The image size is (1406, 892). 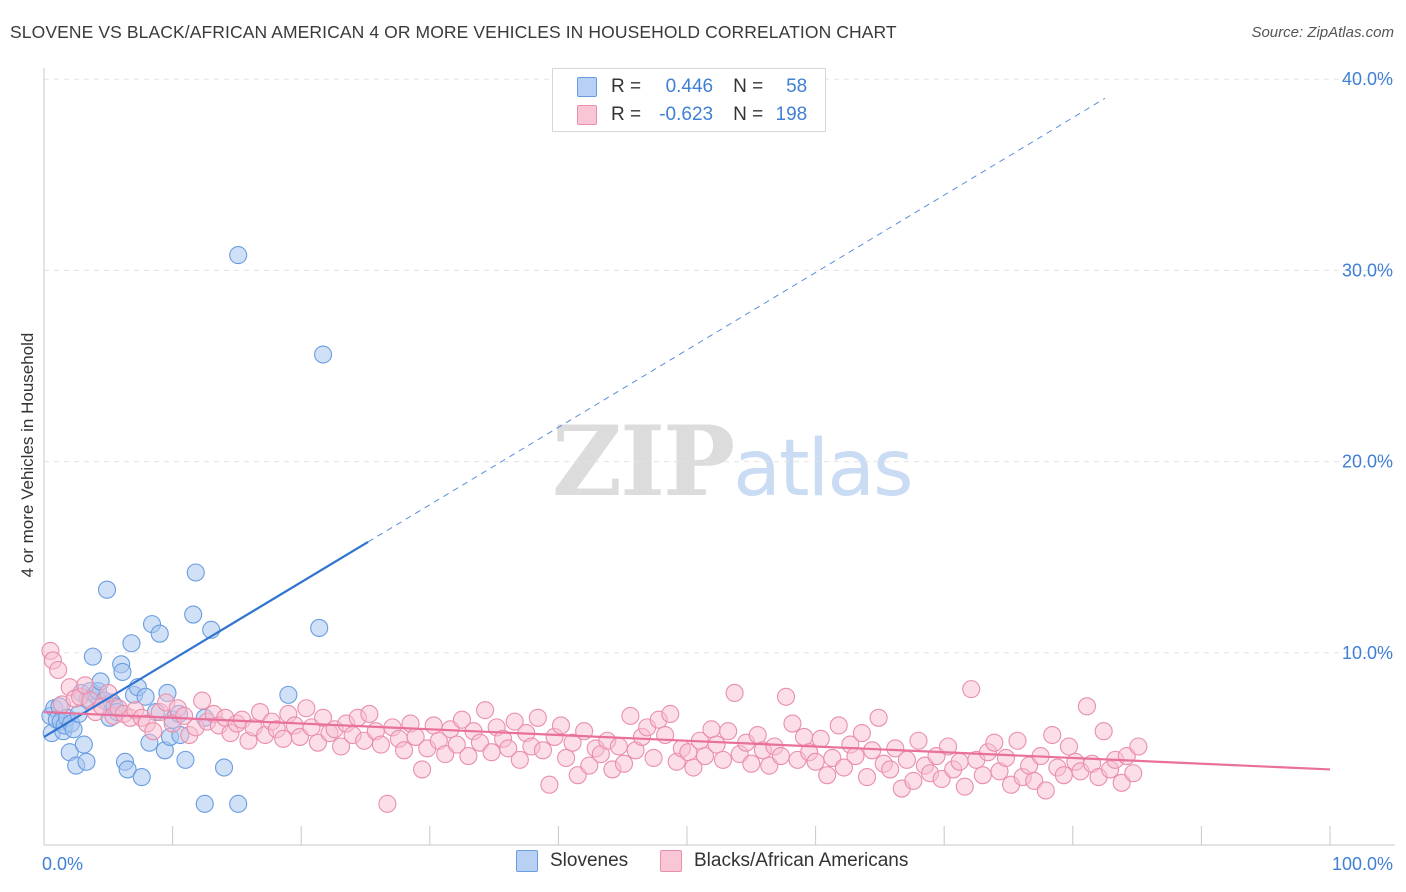 I want to click on y-tick-label-20: 20.0%, so click(x=1367, y=462).